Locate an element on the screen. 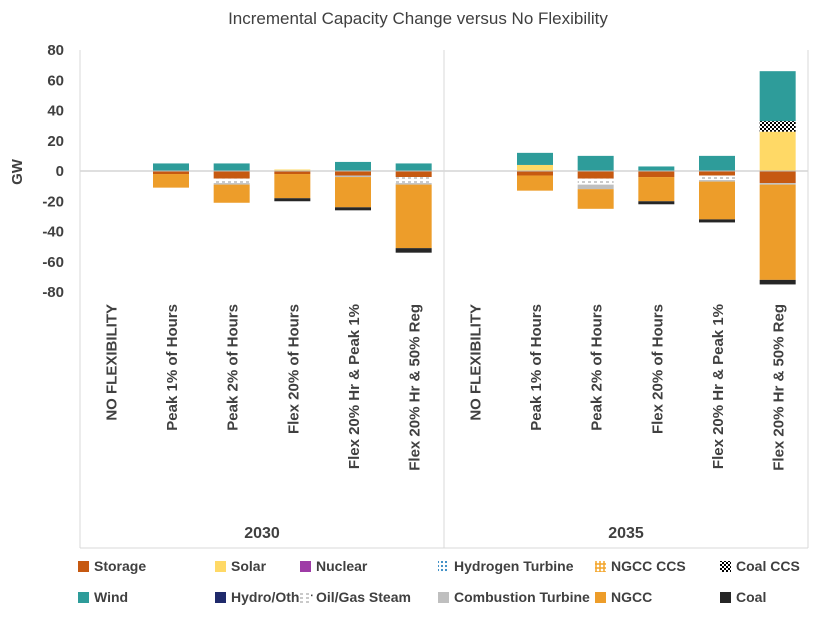  y-tick-label: -20 is located at coordinates (53, 201).